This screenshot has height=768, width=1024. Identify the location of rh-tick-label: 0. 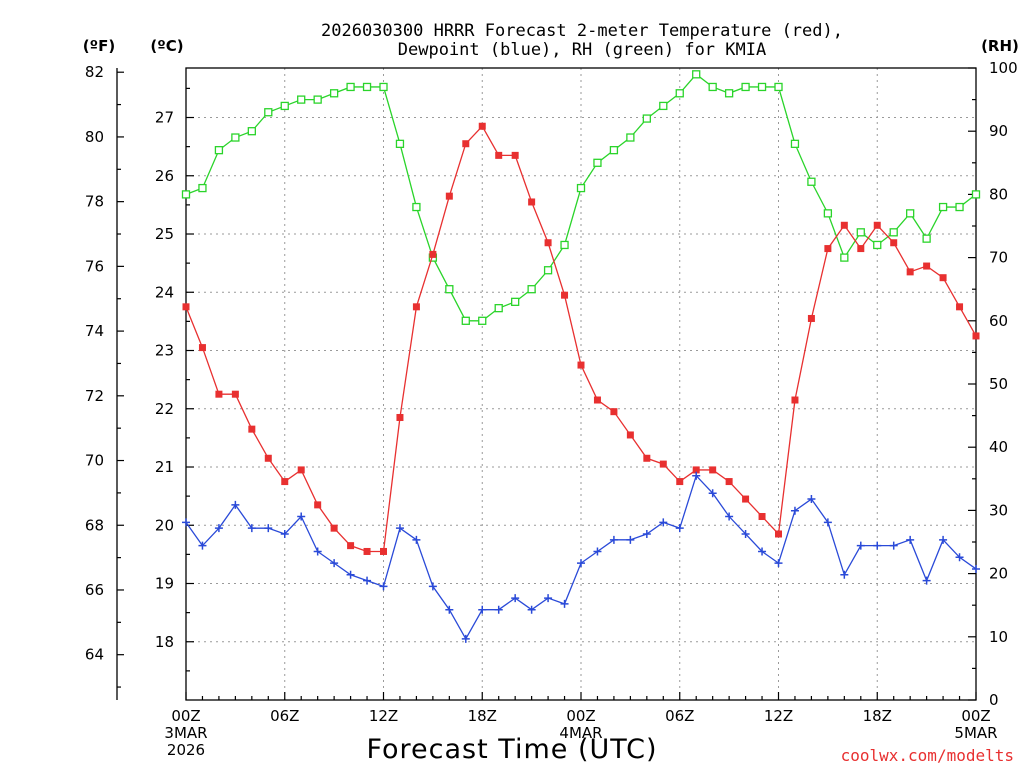
(994, 700).